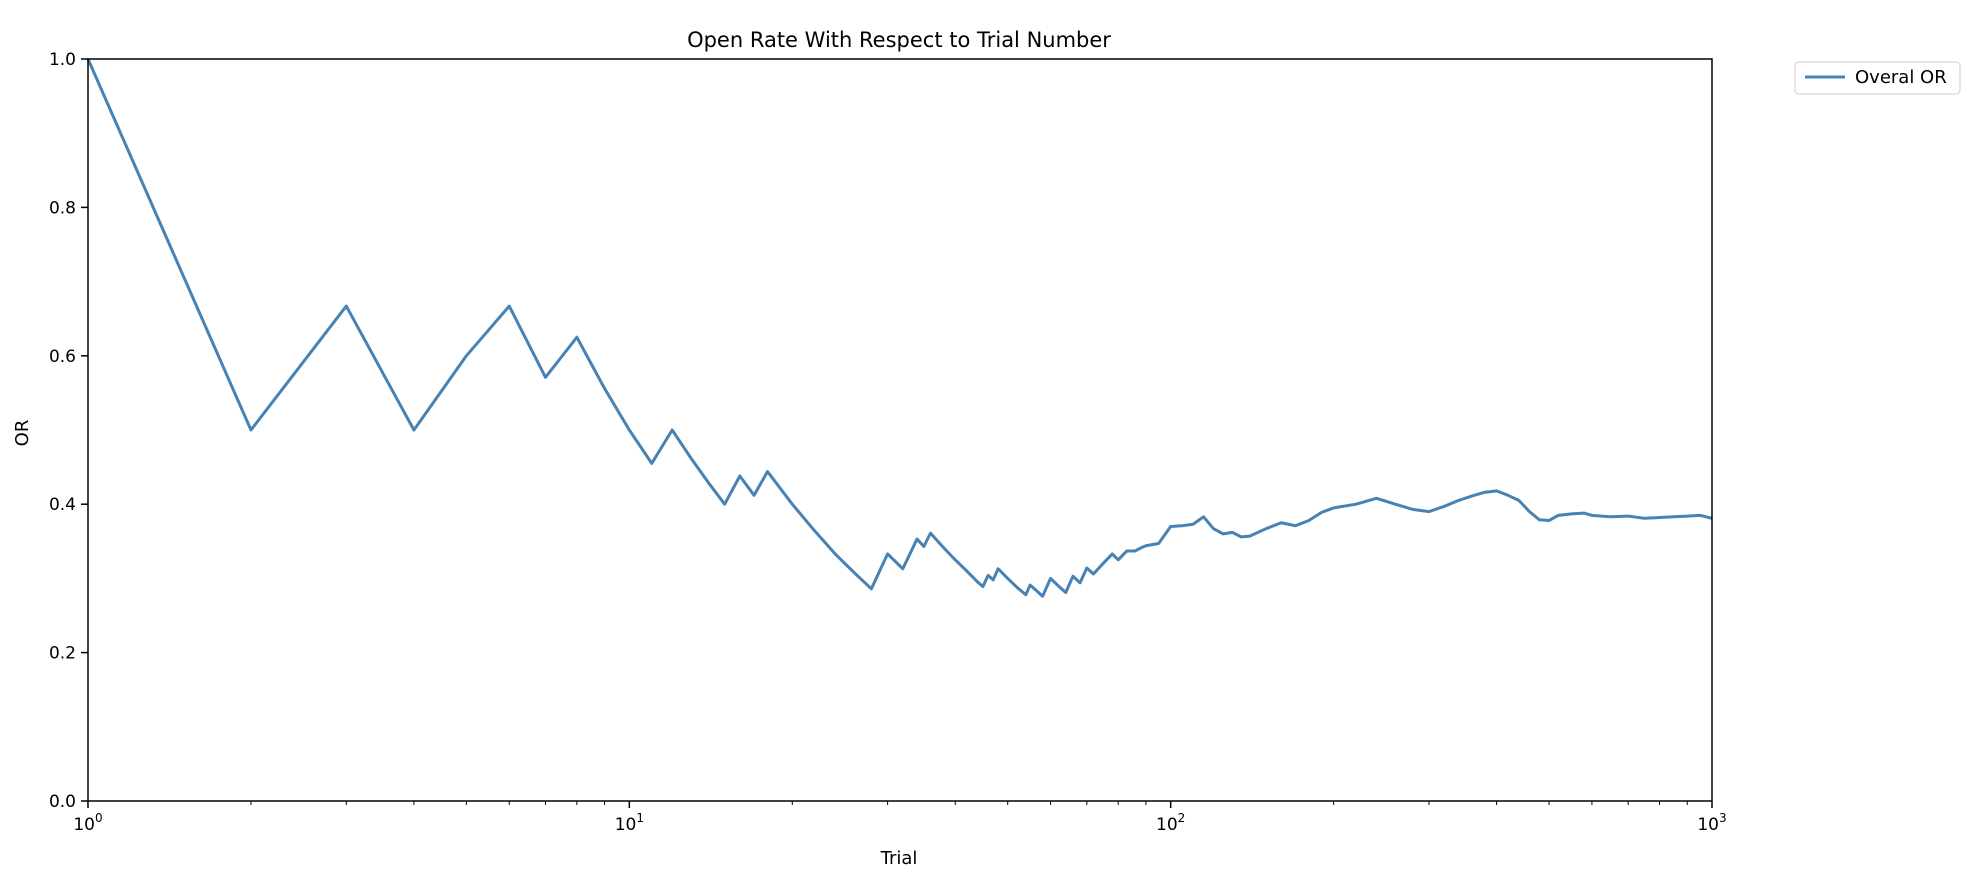  Describe the element at coordinates (62, 654) in the screenshot. I see `y-tick-label: 0.2` at that location.